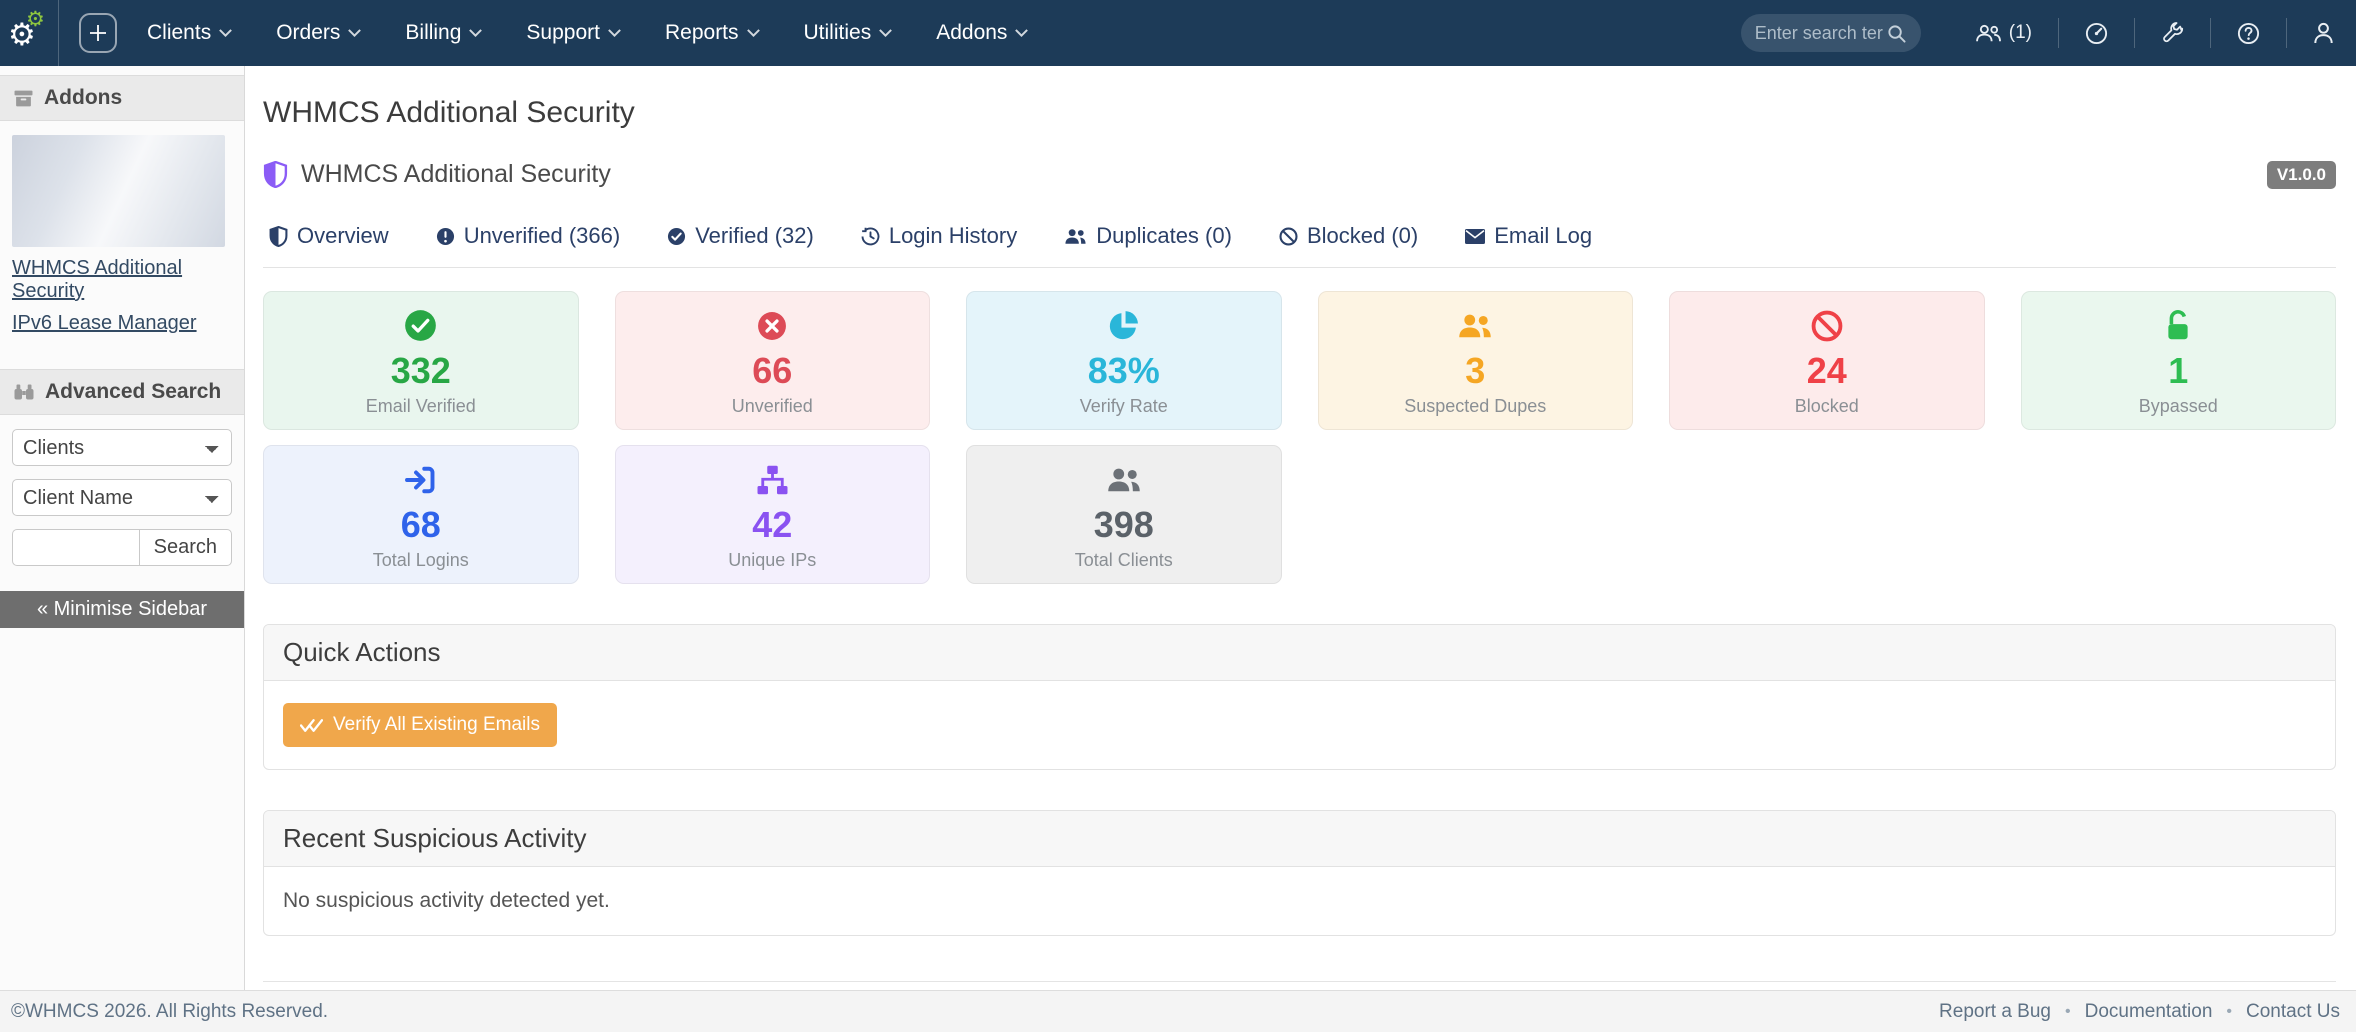 The width and height of the screenshot is (2356, 1032). Describe the element at coordinates (2323, 33) in the screenshot. I see `user-icon` at that location.